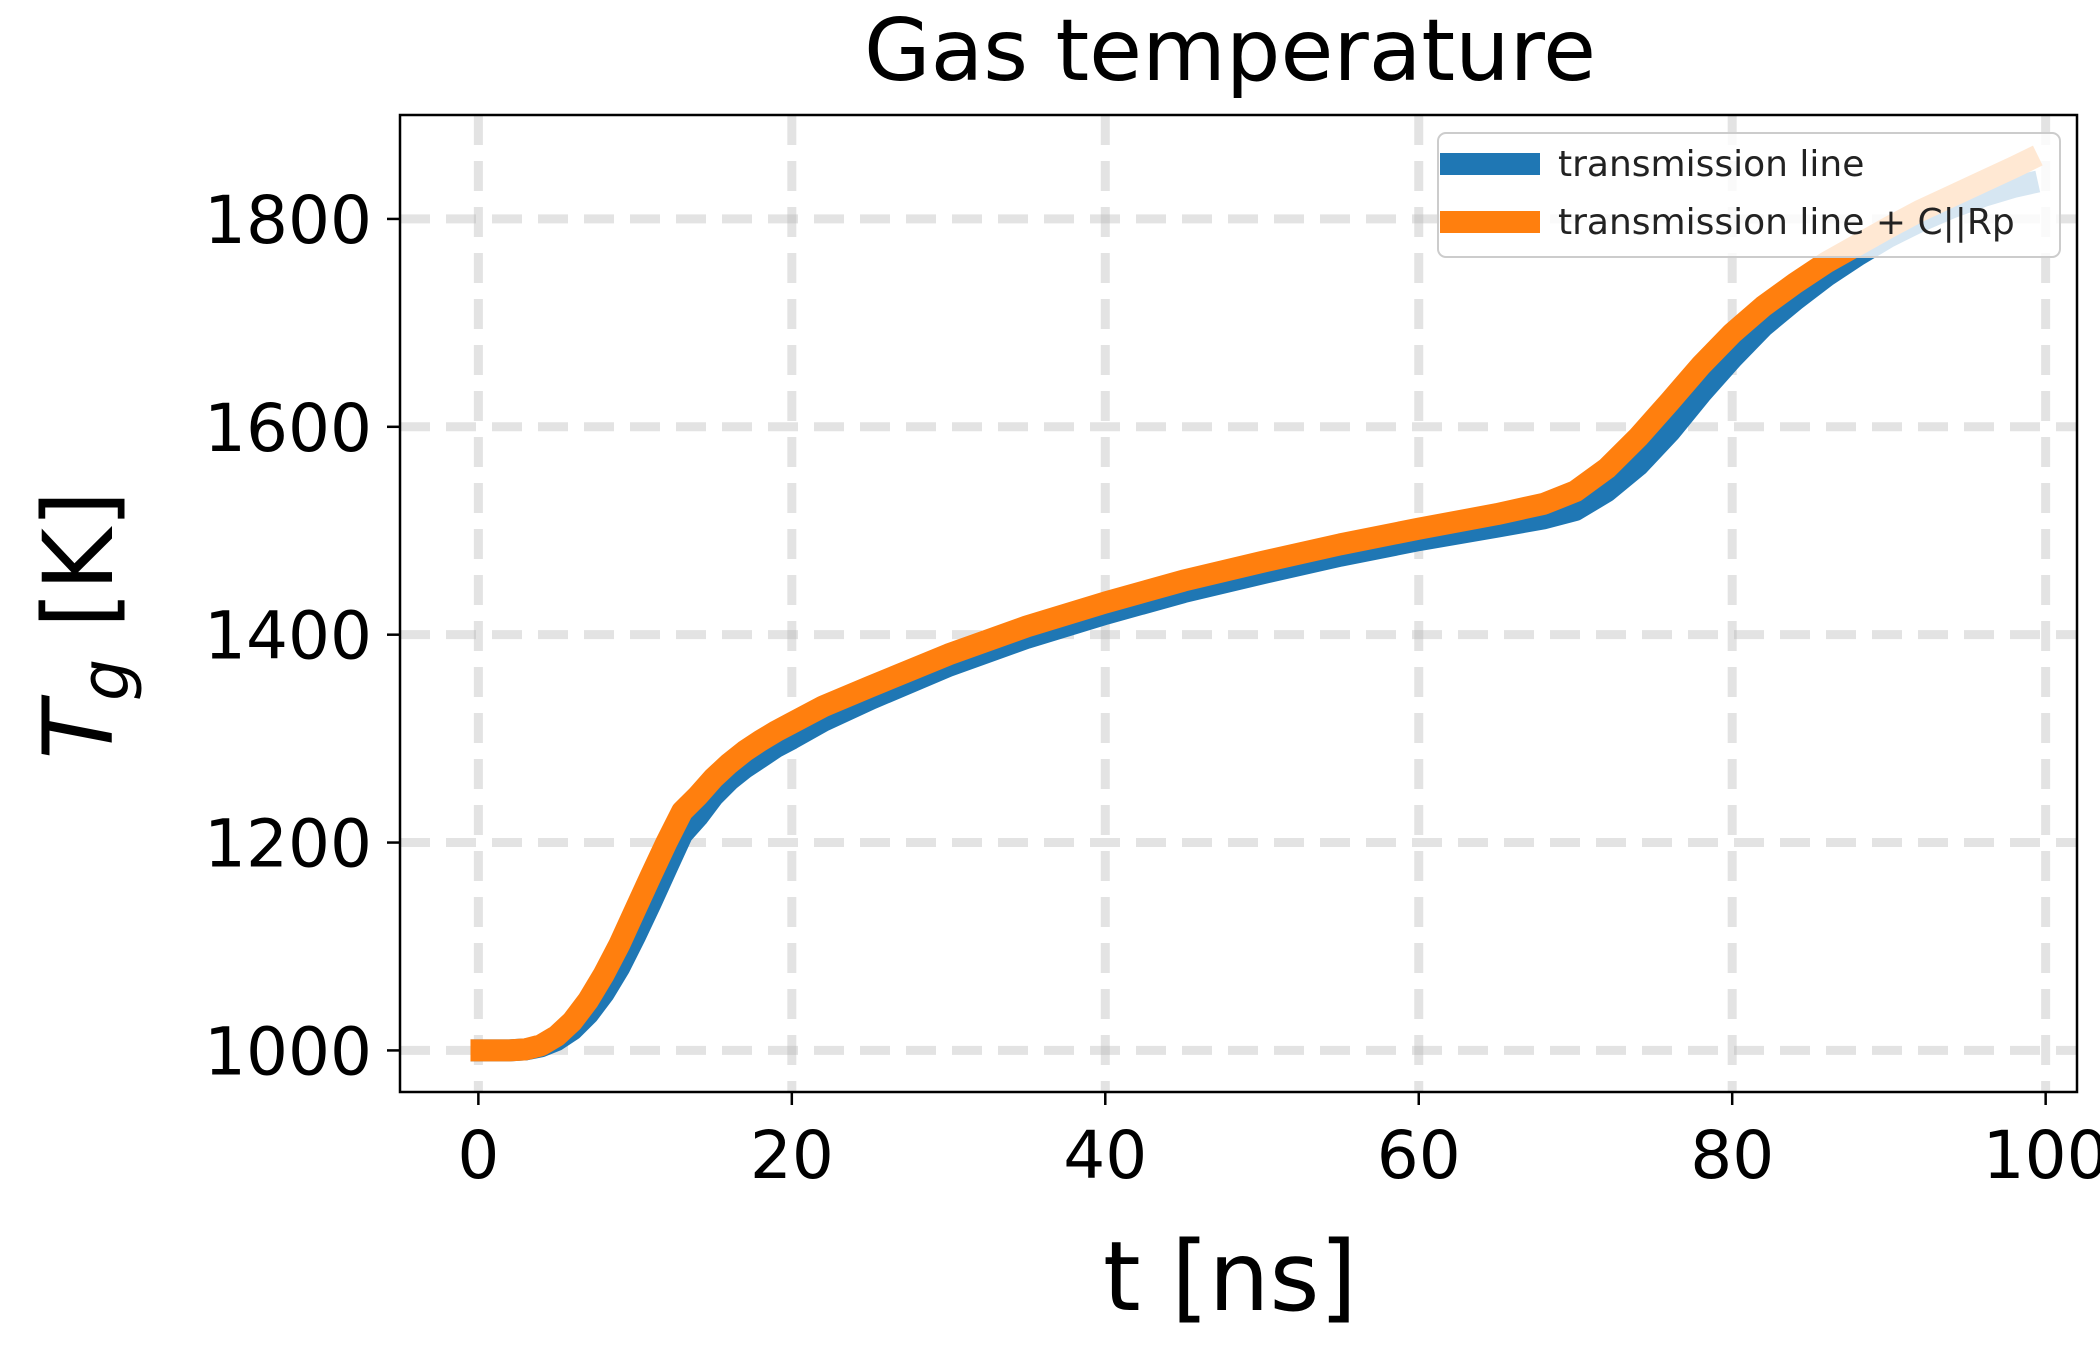 The height and width of the screenshot is (1350, 2100). What do you see at coordinates (792, 1155) in the screenshot?
I see `x-tick-label: 20` at bounding box center [792, 1155].